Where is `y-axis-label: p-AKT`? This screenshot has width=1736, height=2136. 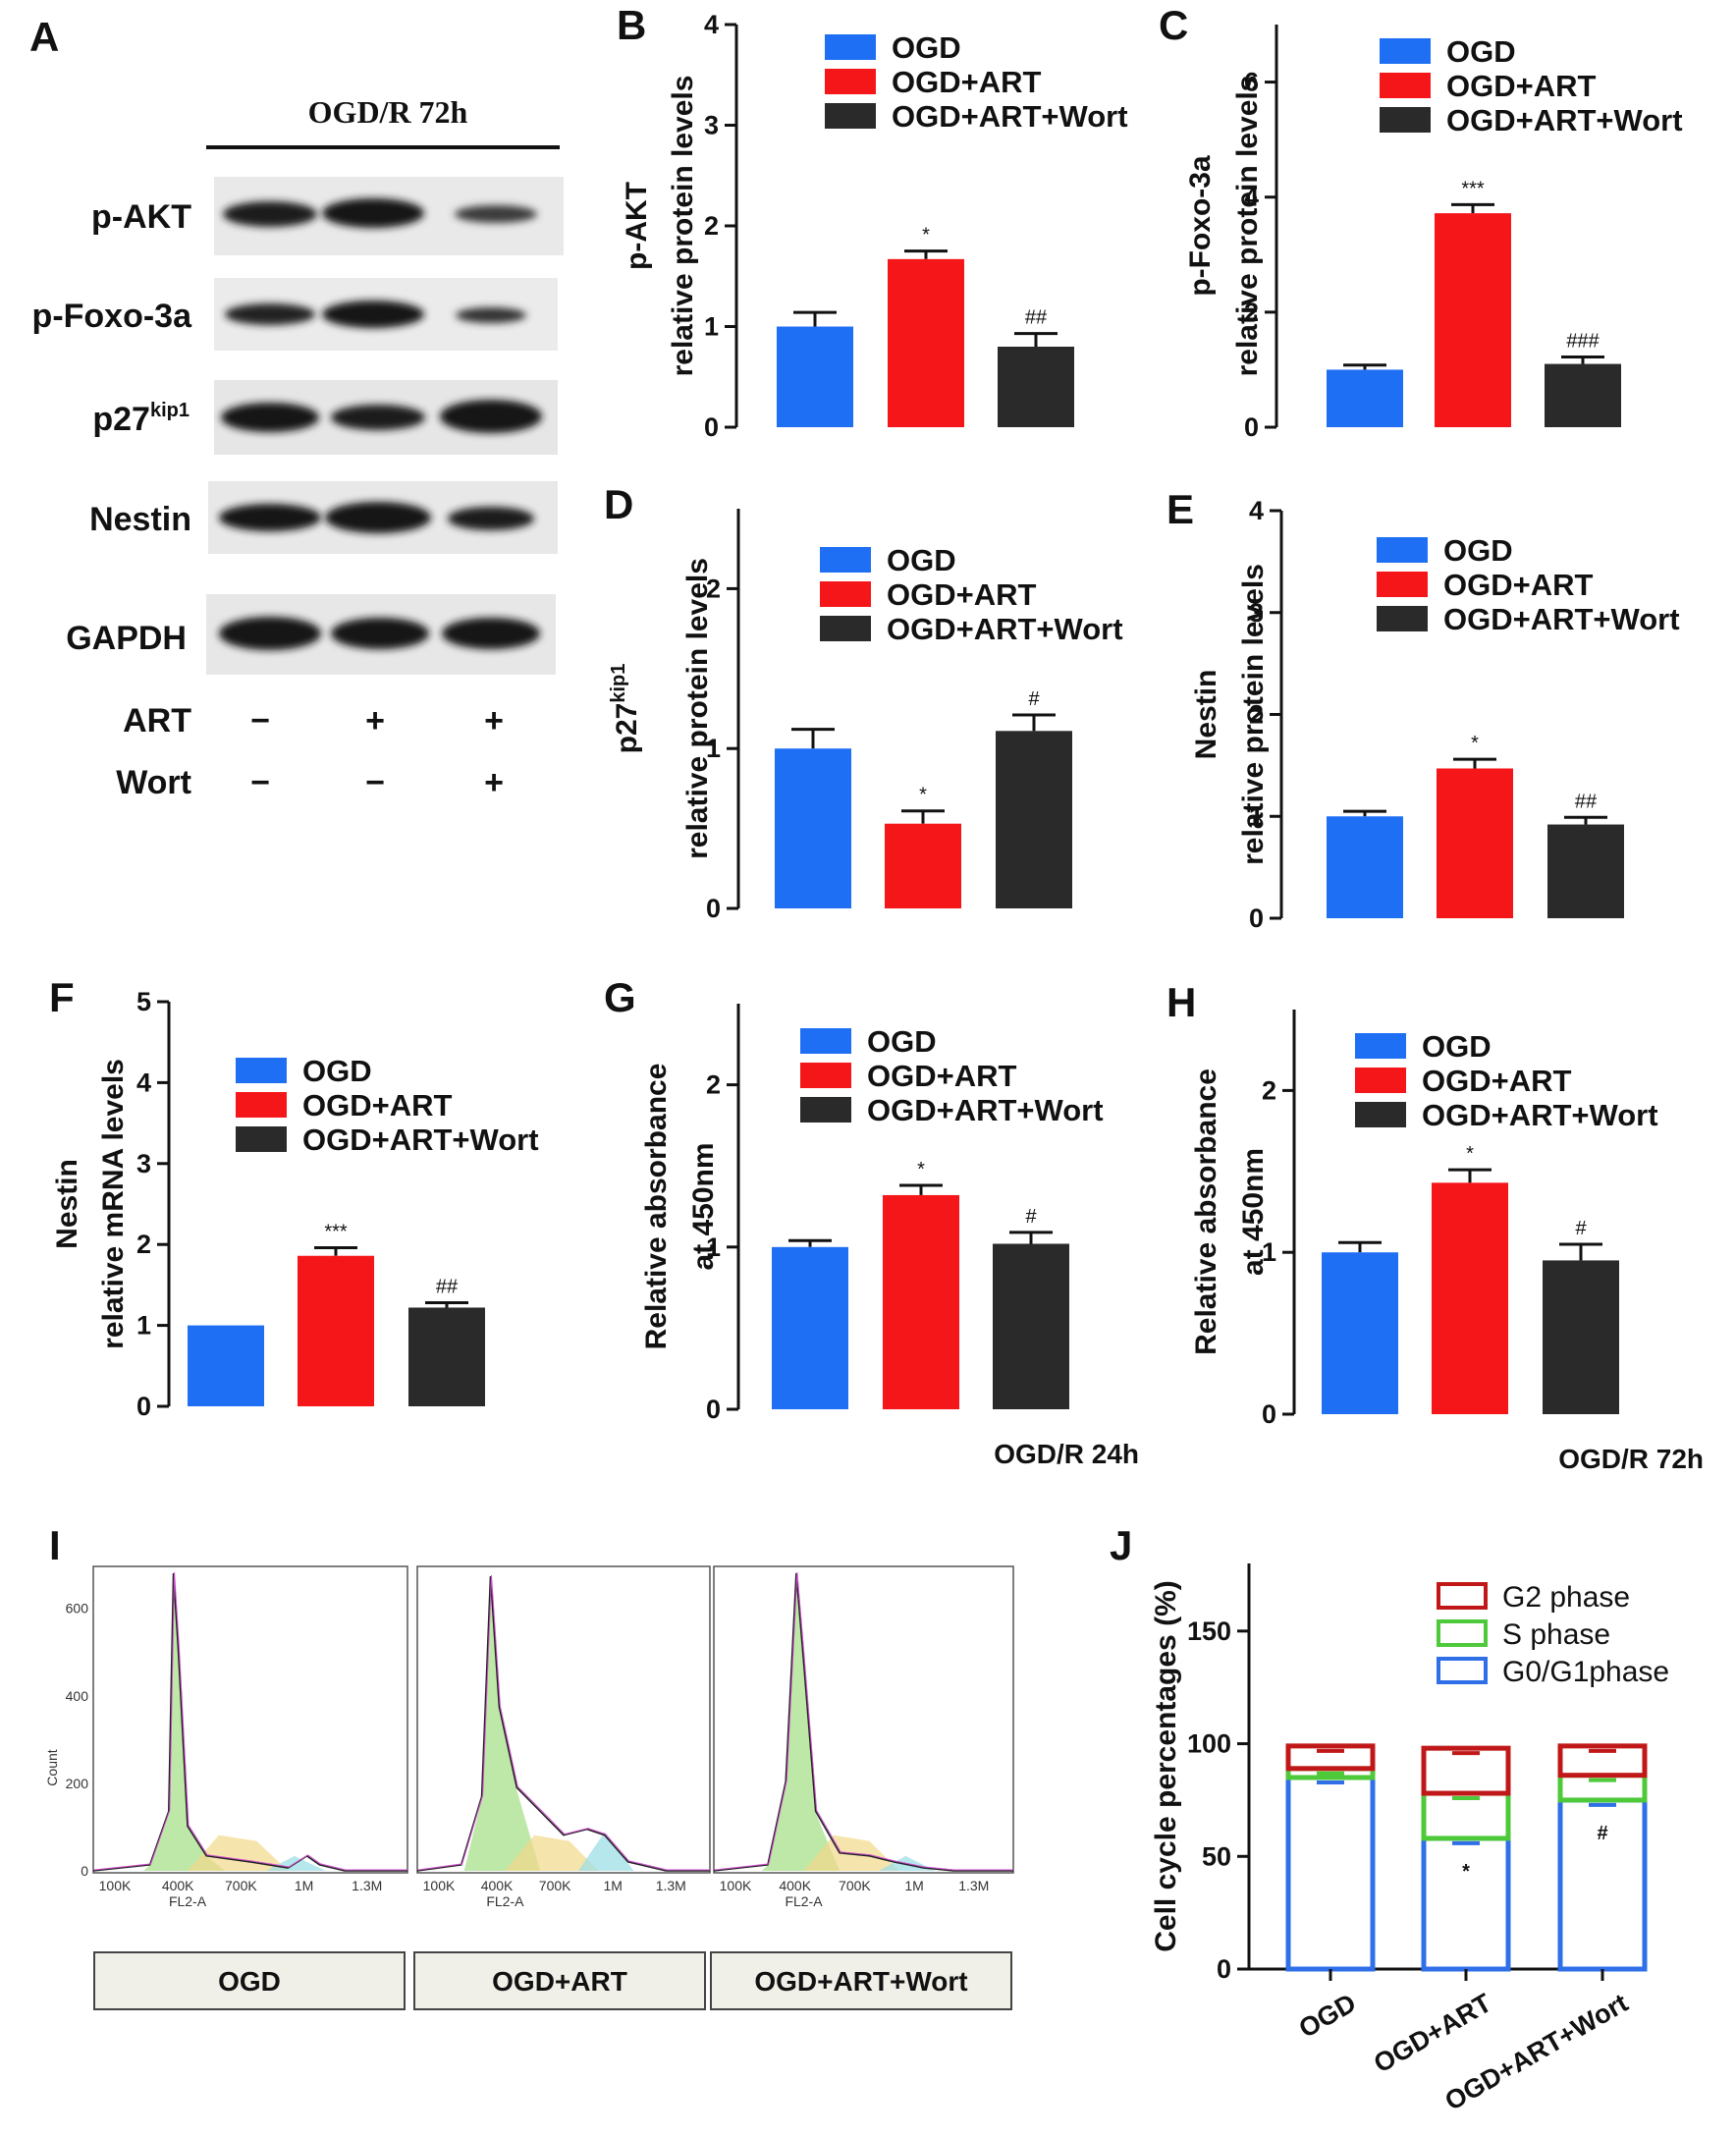
y-axis-label: p-AKT is located at coordinates (637, 226).